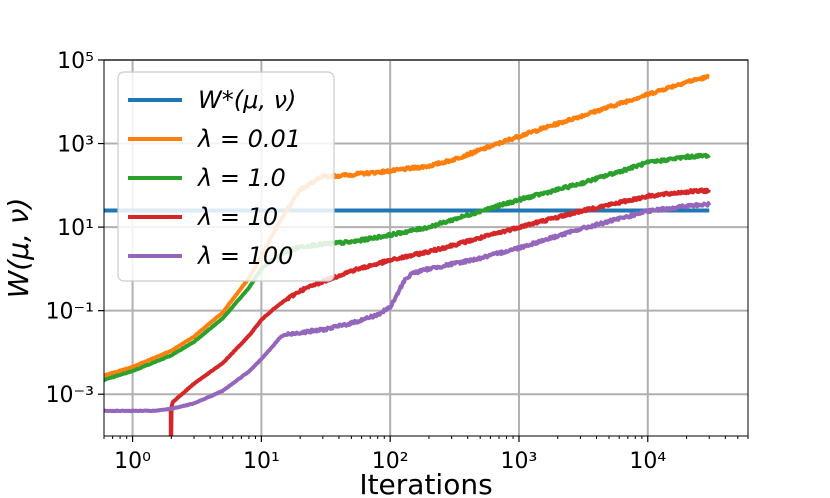 The width and height of the screenshot is (830, 498). Describe the element at coordinates (425, 483) in the screenshot. I see `x-axis-label: Iterations` at that location.